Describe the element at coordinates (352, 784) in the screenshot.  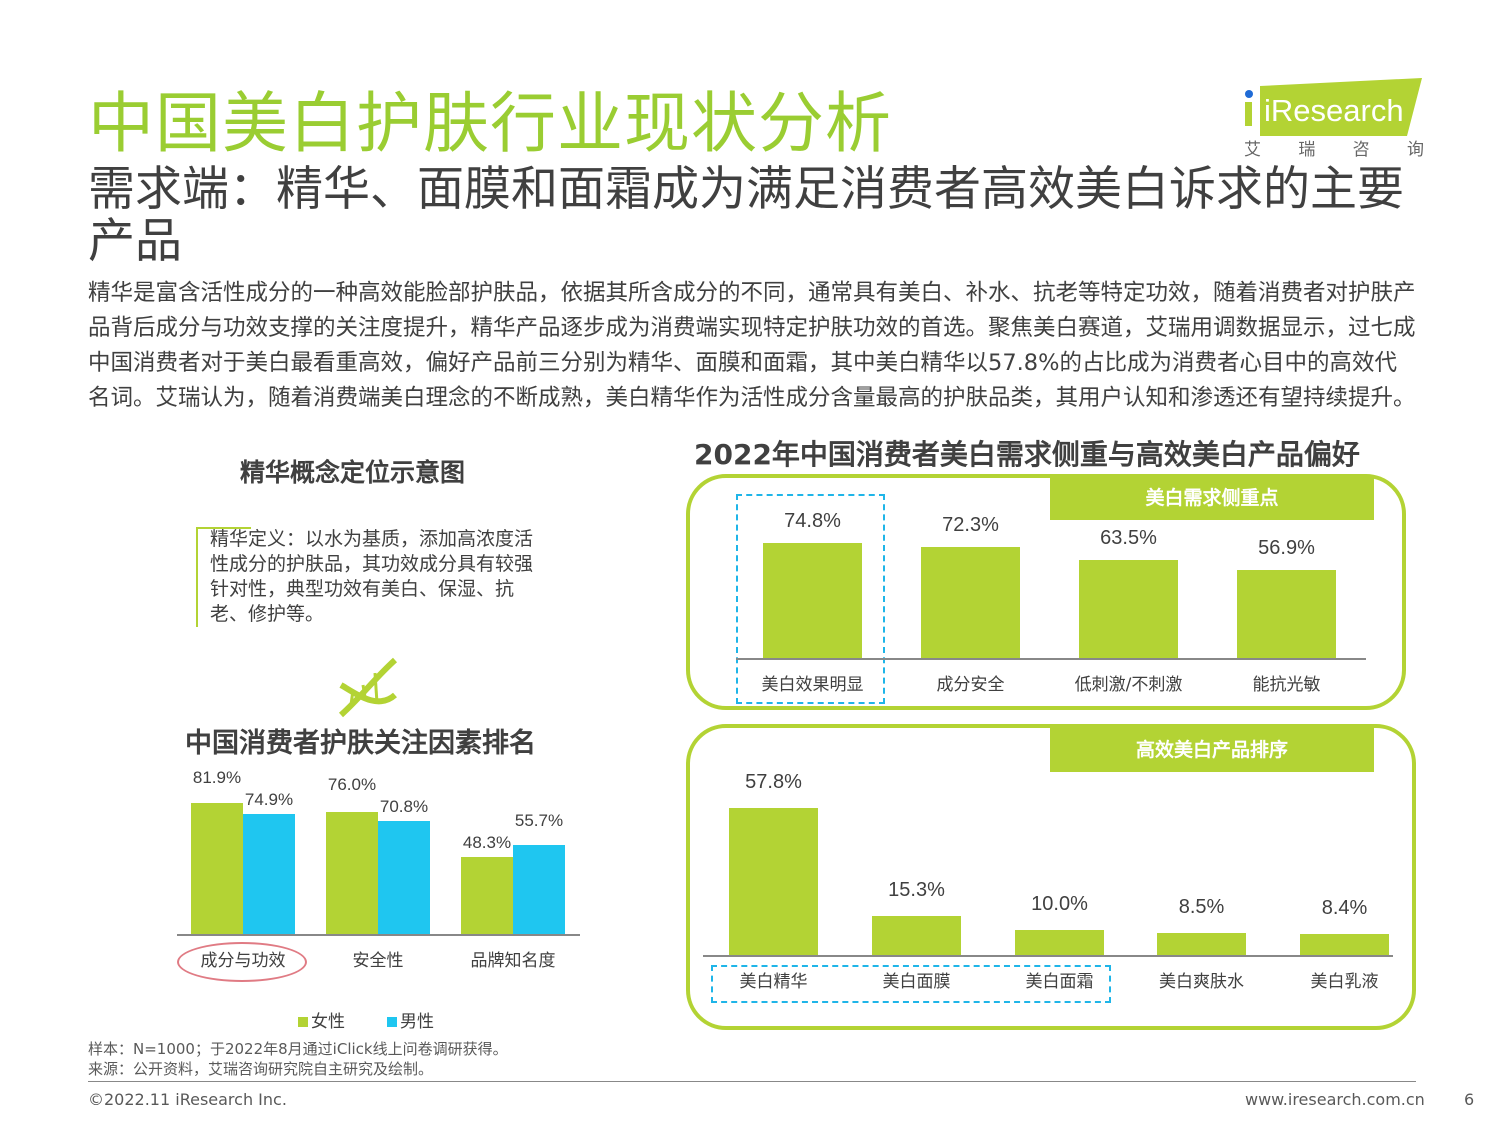
I see `data-label: 76.0%` at that location.